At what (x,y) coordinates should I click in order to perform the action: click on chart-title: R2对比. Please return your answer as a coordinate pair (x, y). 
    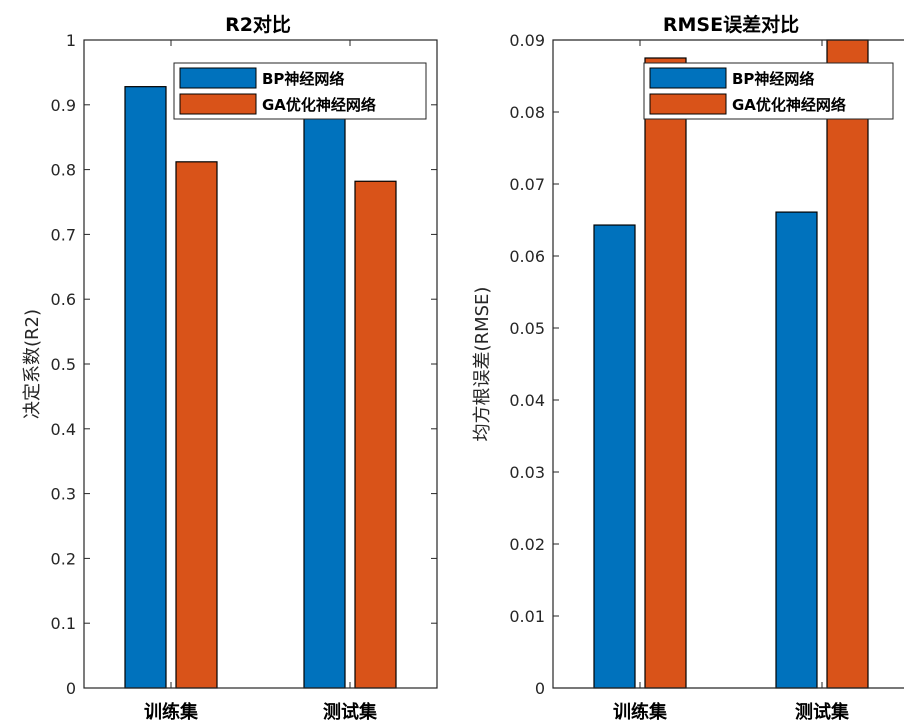
    Looking at the image, I should click on (258, 24).